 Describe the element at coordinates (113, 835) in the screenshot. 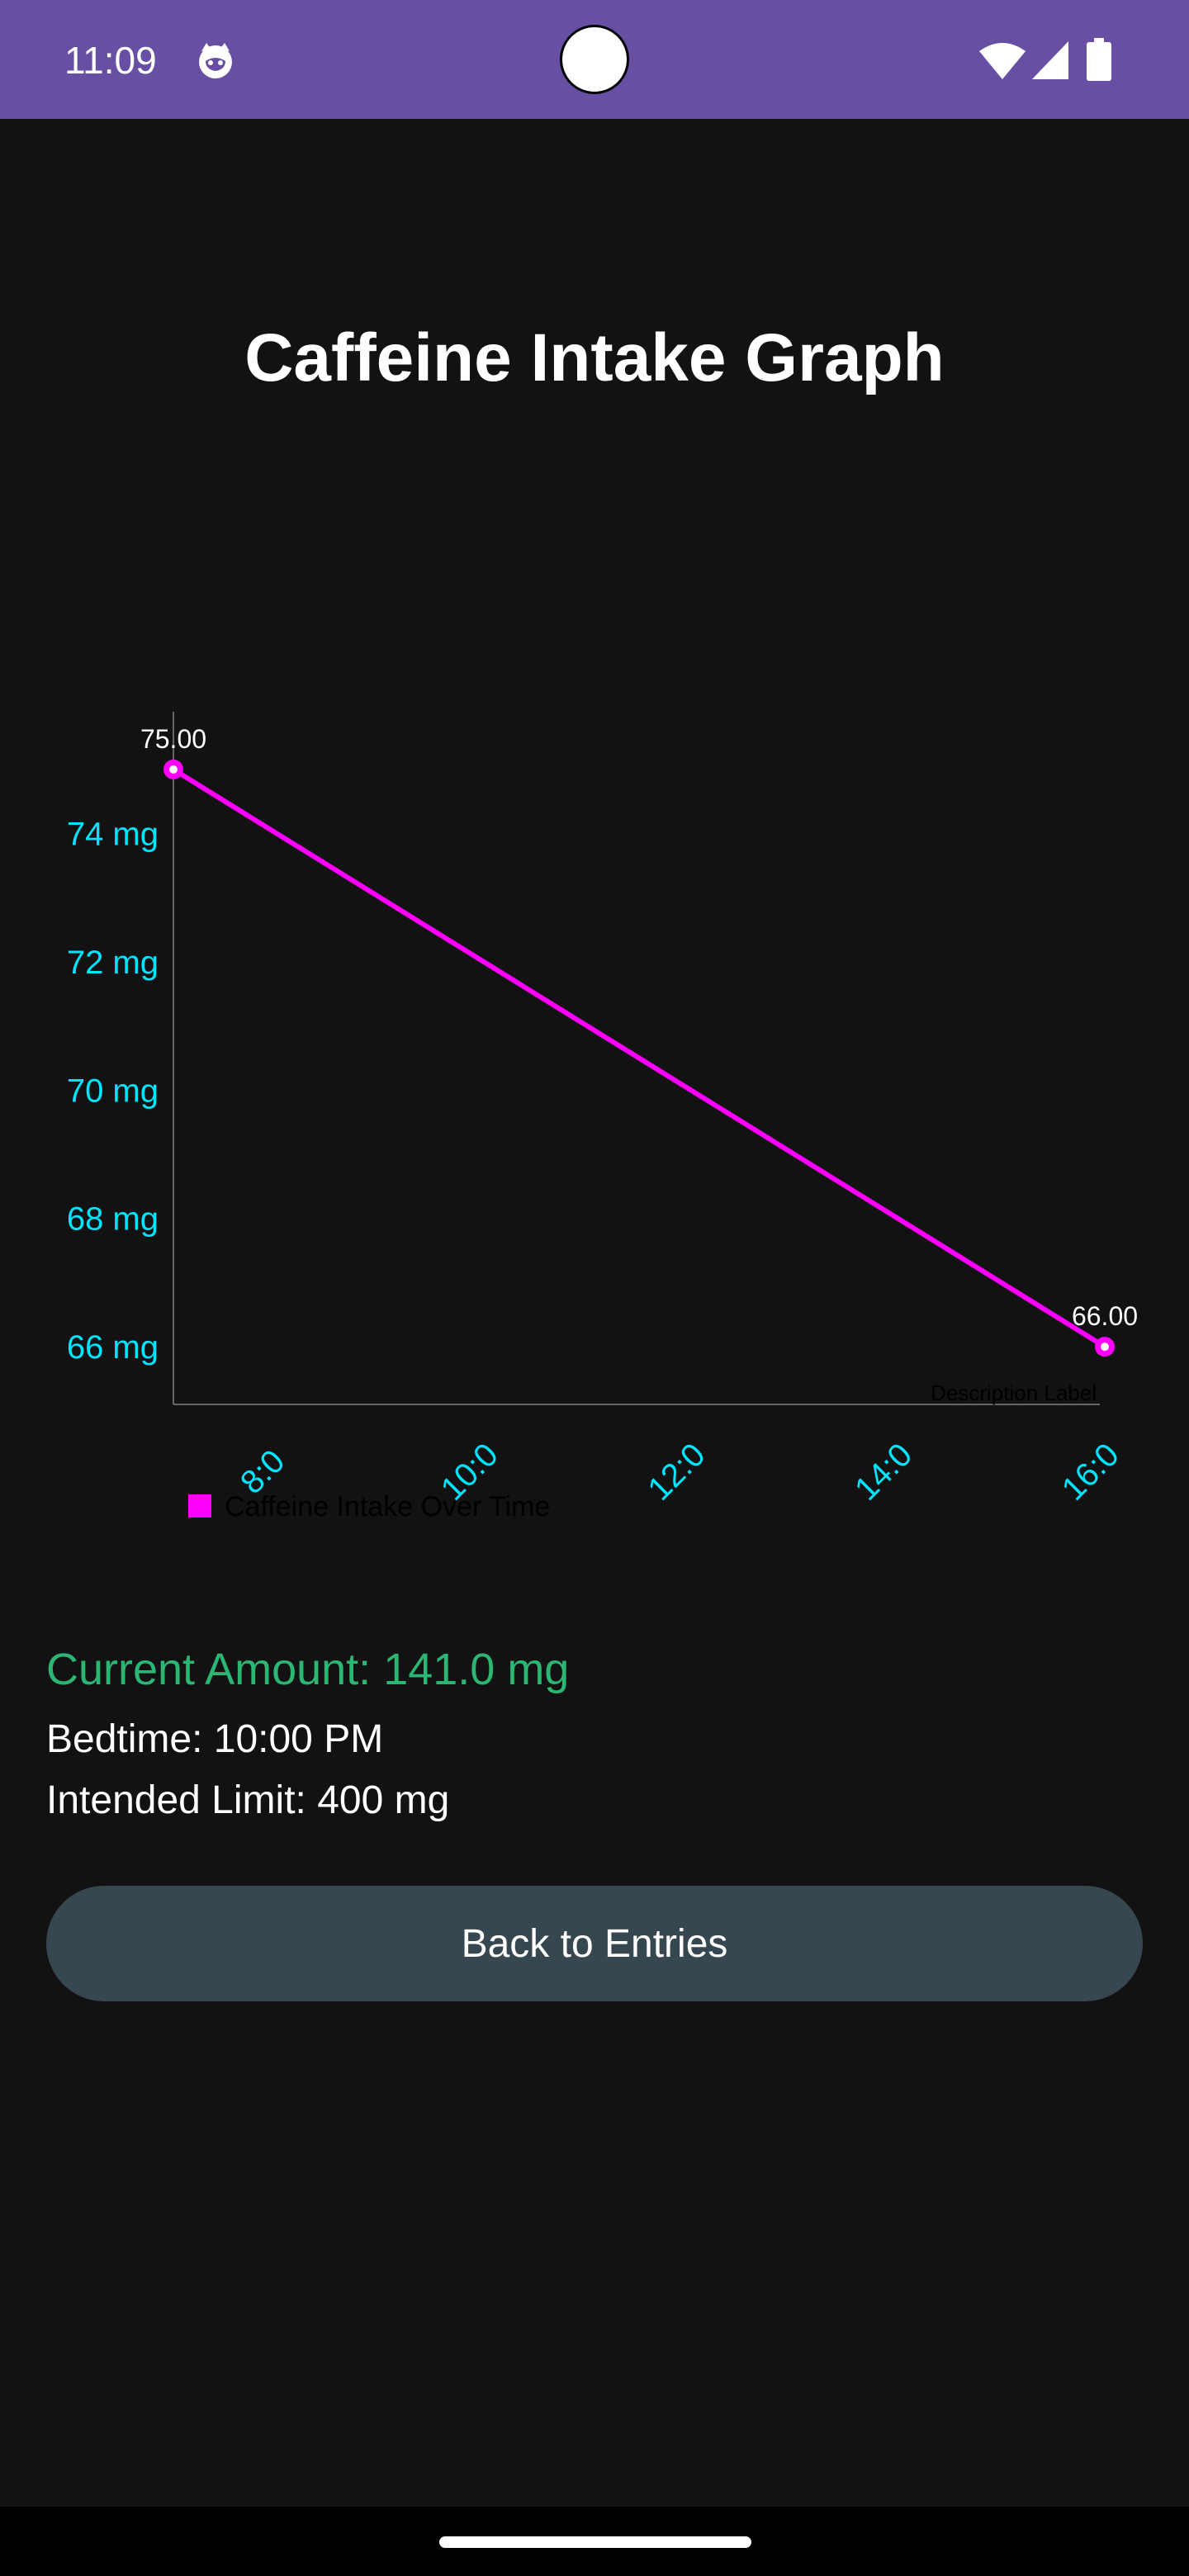

I see `y-tick-label: 74 mg` at that location.